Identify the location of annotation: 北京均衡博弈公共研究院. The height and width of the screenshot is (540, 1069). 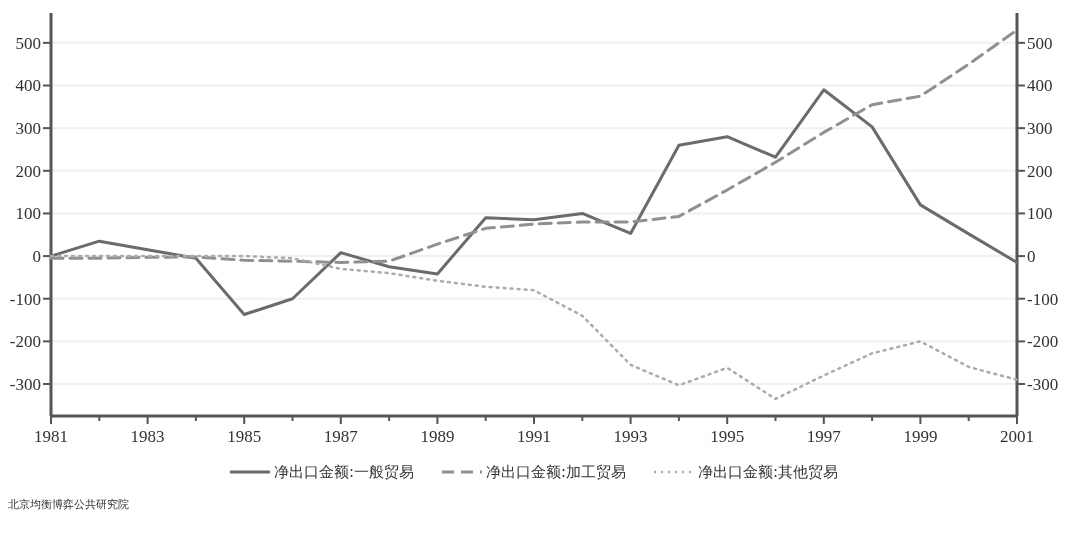
(68, 504).